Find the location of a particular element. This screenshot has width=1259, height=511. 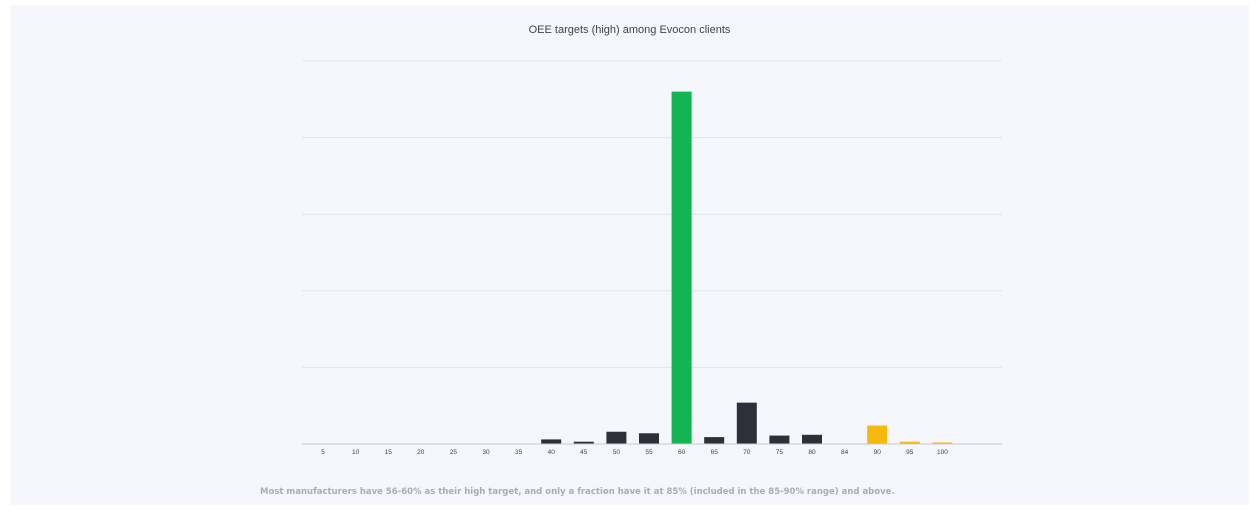

x-tick-label: 100 is located at coordinates (942, 452).